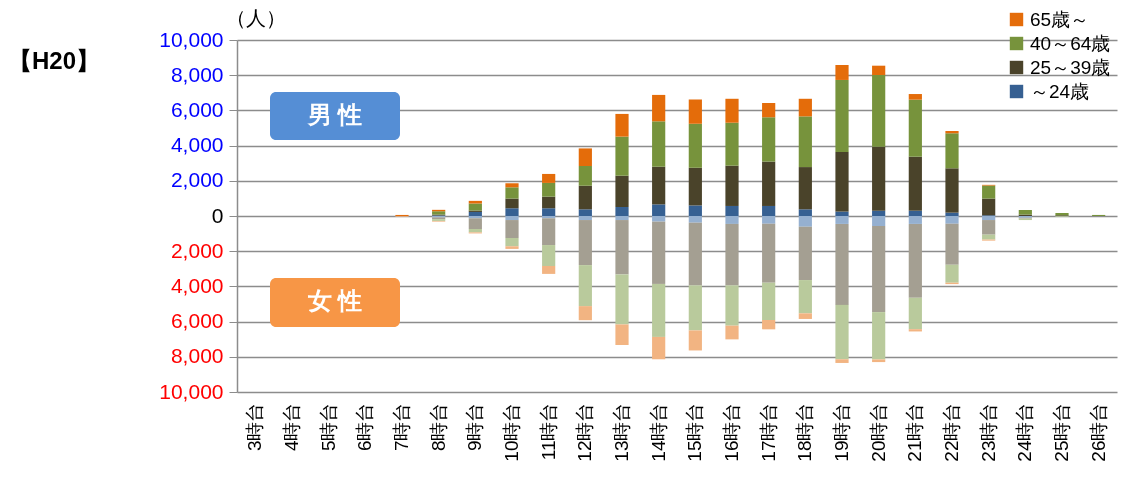 The height and width of the screenshot is (500, 1122). I want to click on x-tick-label: 26時台, so click(1098, 432).